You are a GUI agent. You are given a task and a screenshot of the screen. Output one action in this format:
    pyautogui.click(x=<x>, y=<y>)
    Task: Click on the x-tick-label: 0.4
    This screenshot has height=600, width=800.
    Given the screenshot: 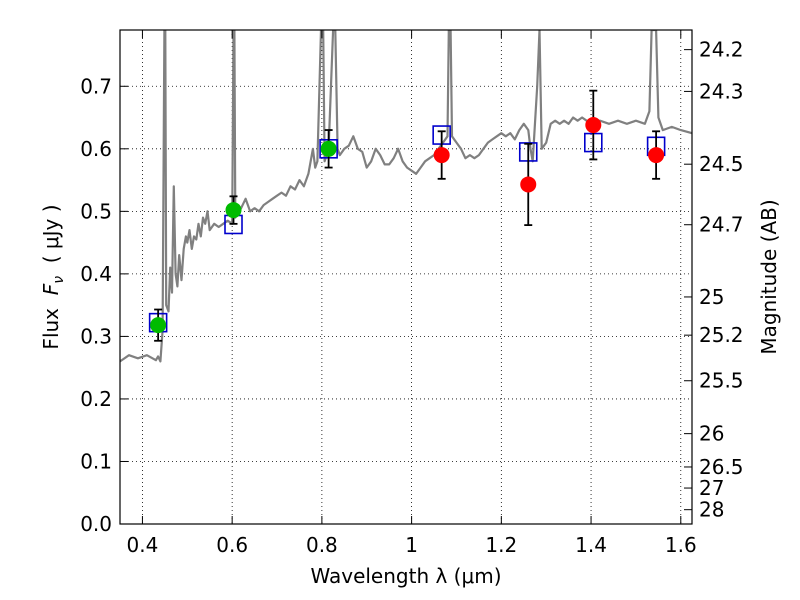 What is the action you would take?
    pyautogui.click(x=143, y=545)
    